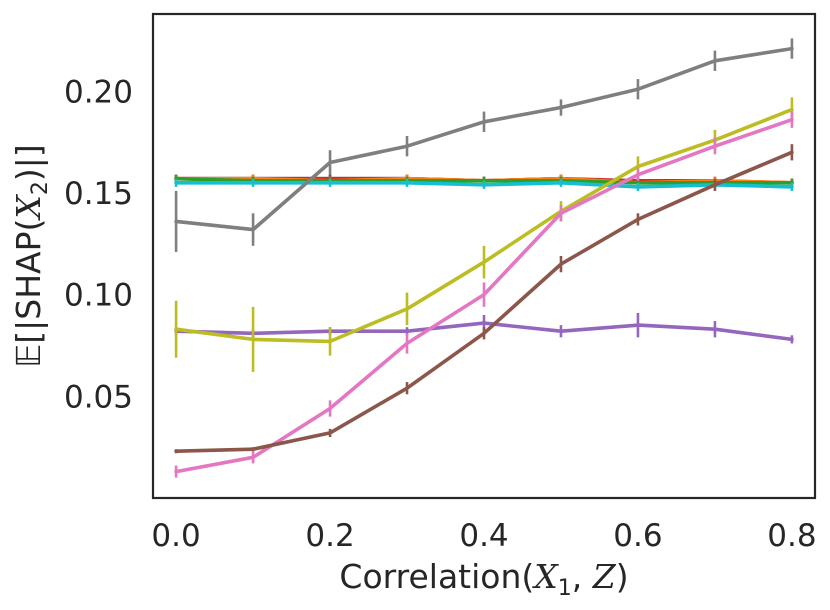 The width and height of the screenshot is (830, 610). What do you see at coordinates (98, 397) in the screenshot?
I see `y-tick-label: 0.05` at bounding box center [98, 397].